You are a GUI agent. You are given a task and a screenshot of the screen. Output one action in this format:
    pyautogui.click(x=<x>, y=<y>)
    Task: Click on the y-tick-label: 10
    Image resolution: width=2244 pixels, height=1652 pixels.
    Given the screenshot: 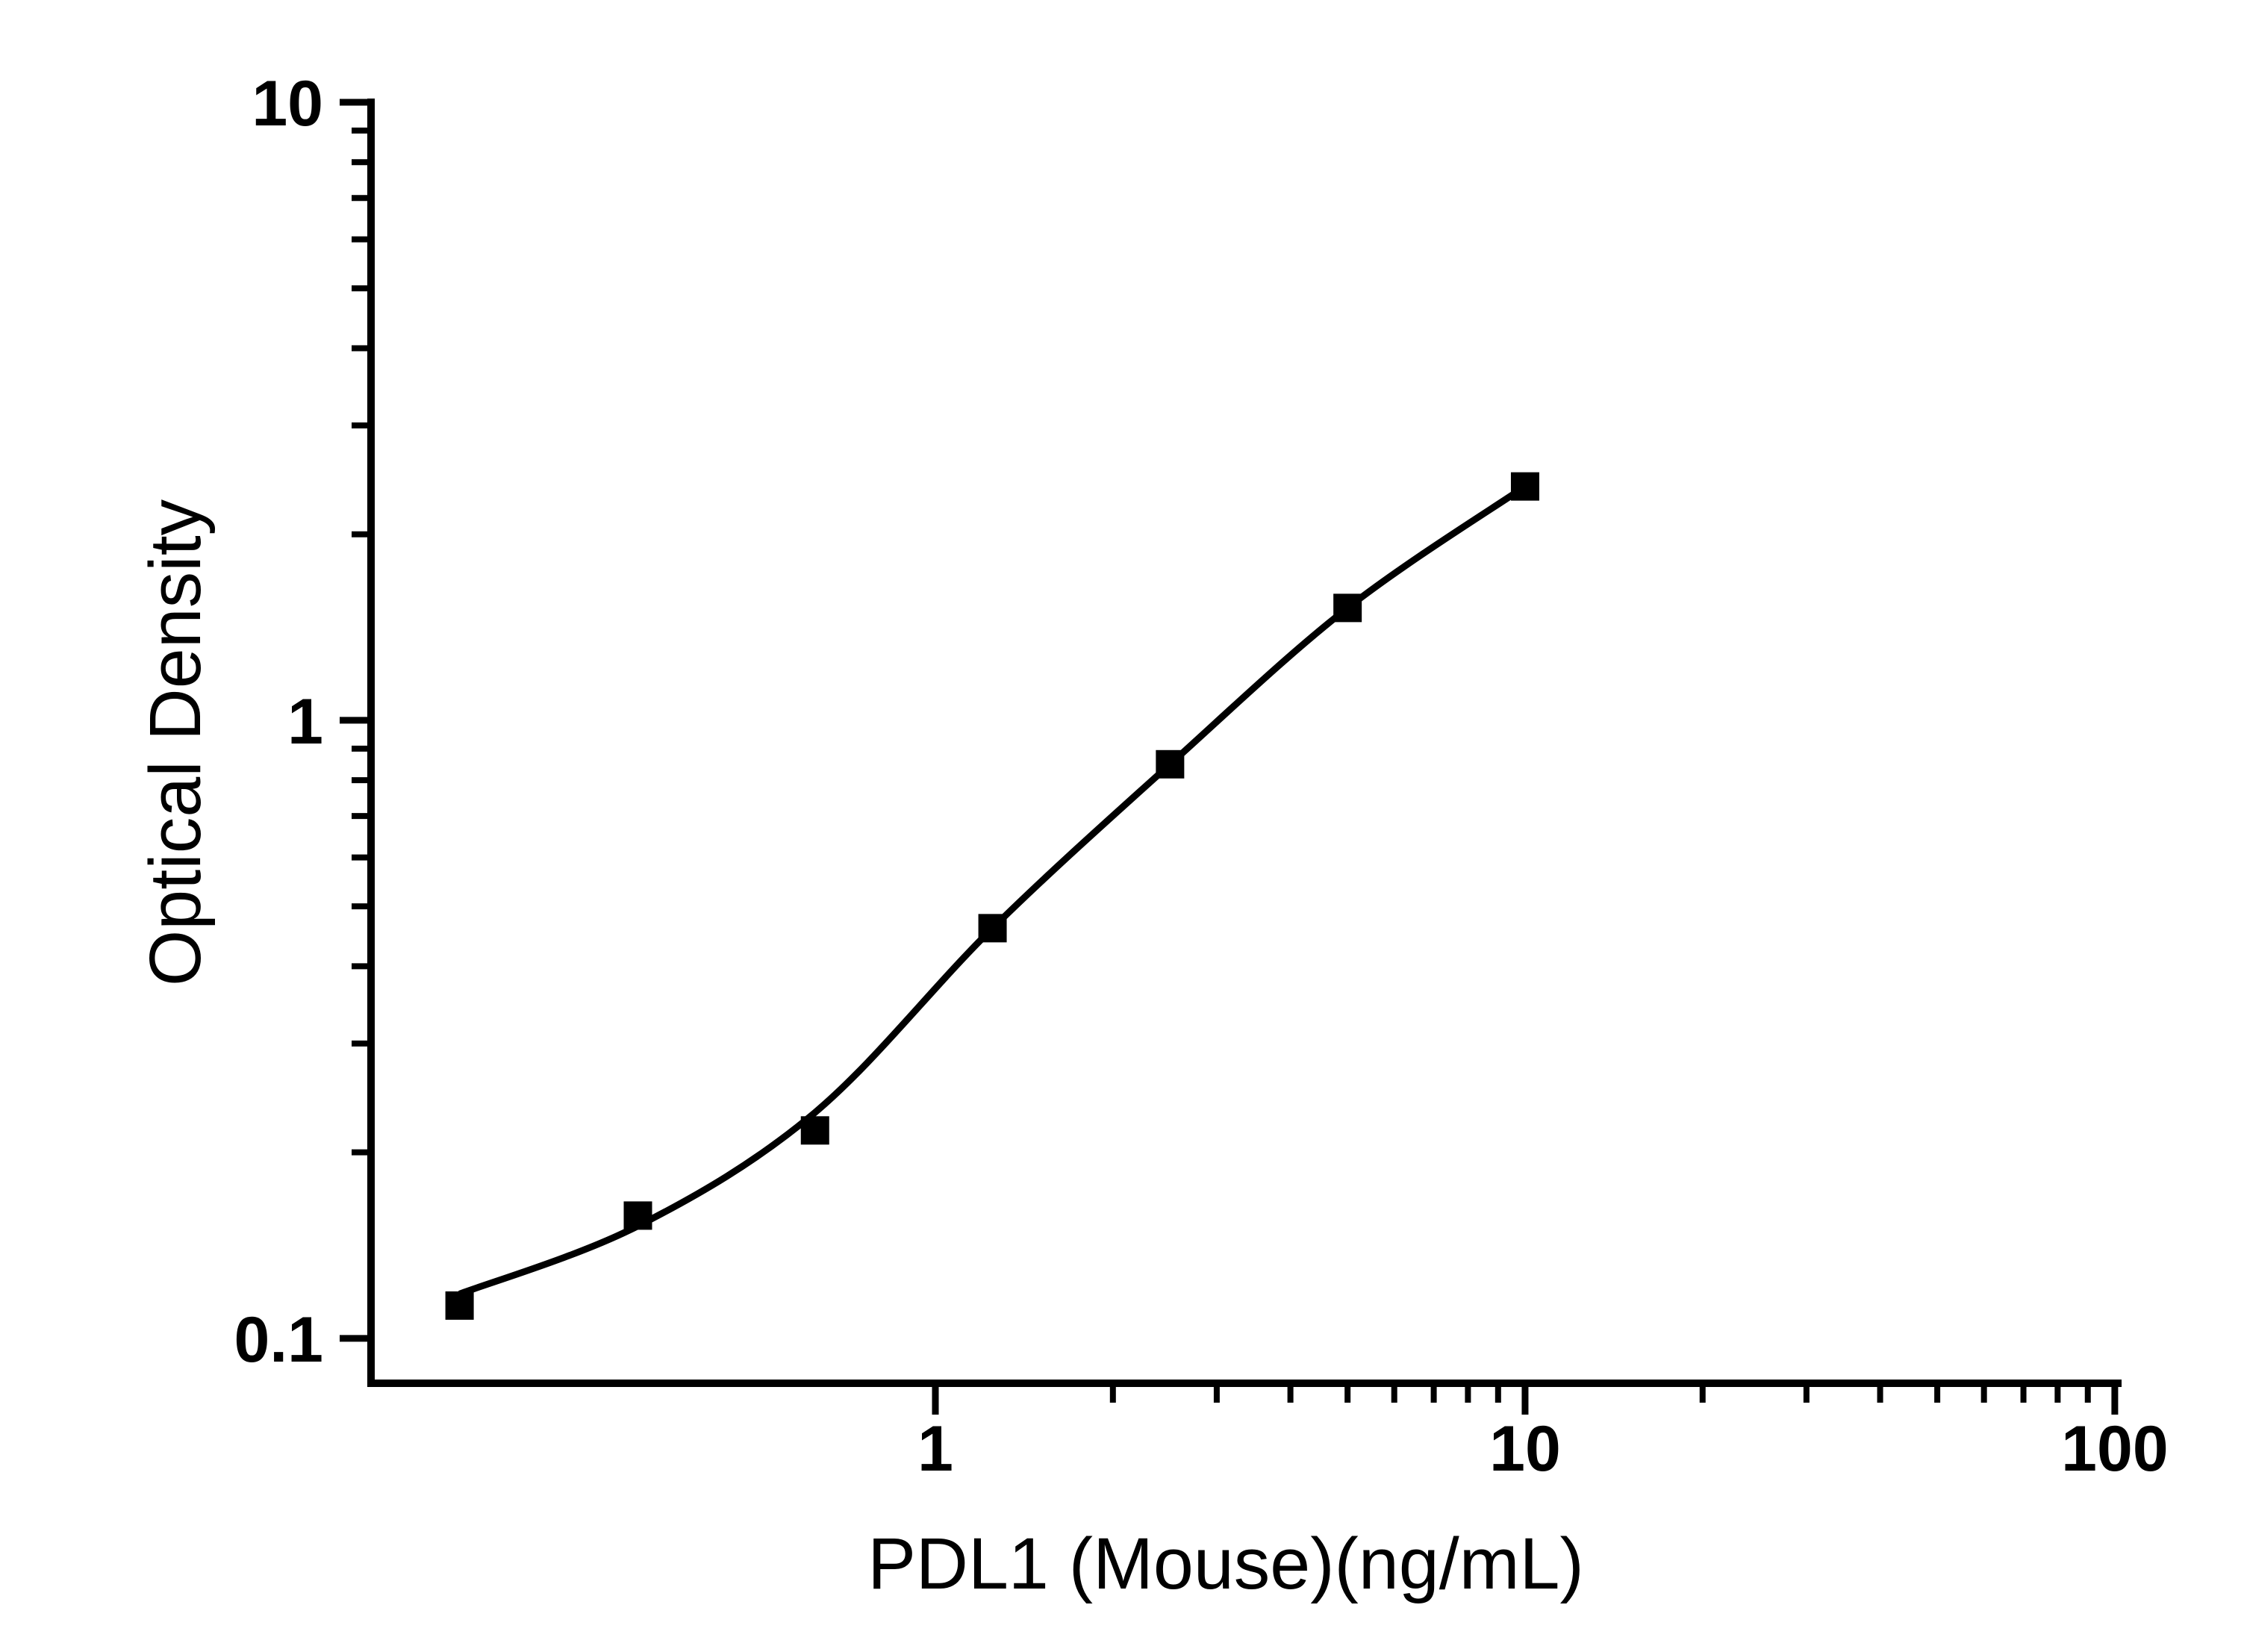 What is the action you would take?
    pyautogui.click(x=287, y=104)
    